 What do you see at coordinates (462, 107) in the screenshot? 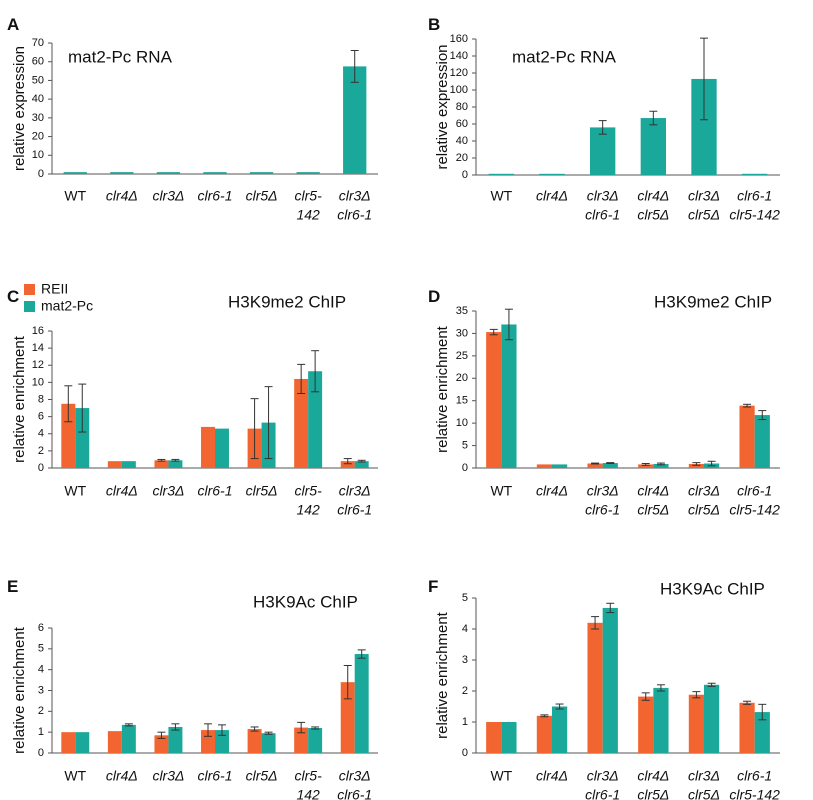
I see `panel-b-y-tick-label: 80` at bounding box center [462, 107].